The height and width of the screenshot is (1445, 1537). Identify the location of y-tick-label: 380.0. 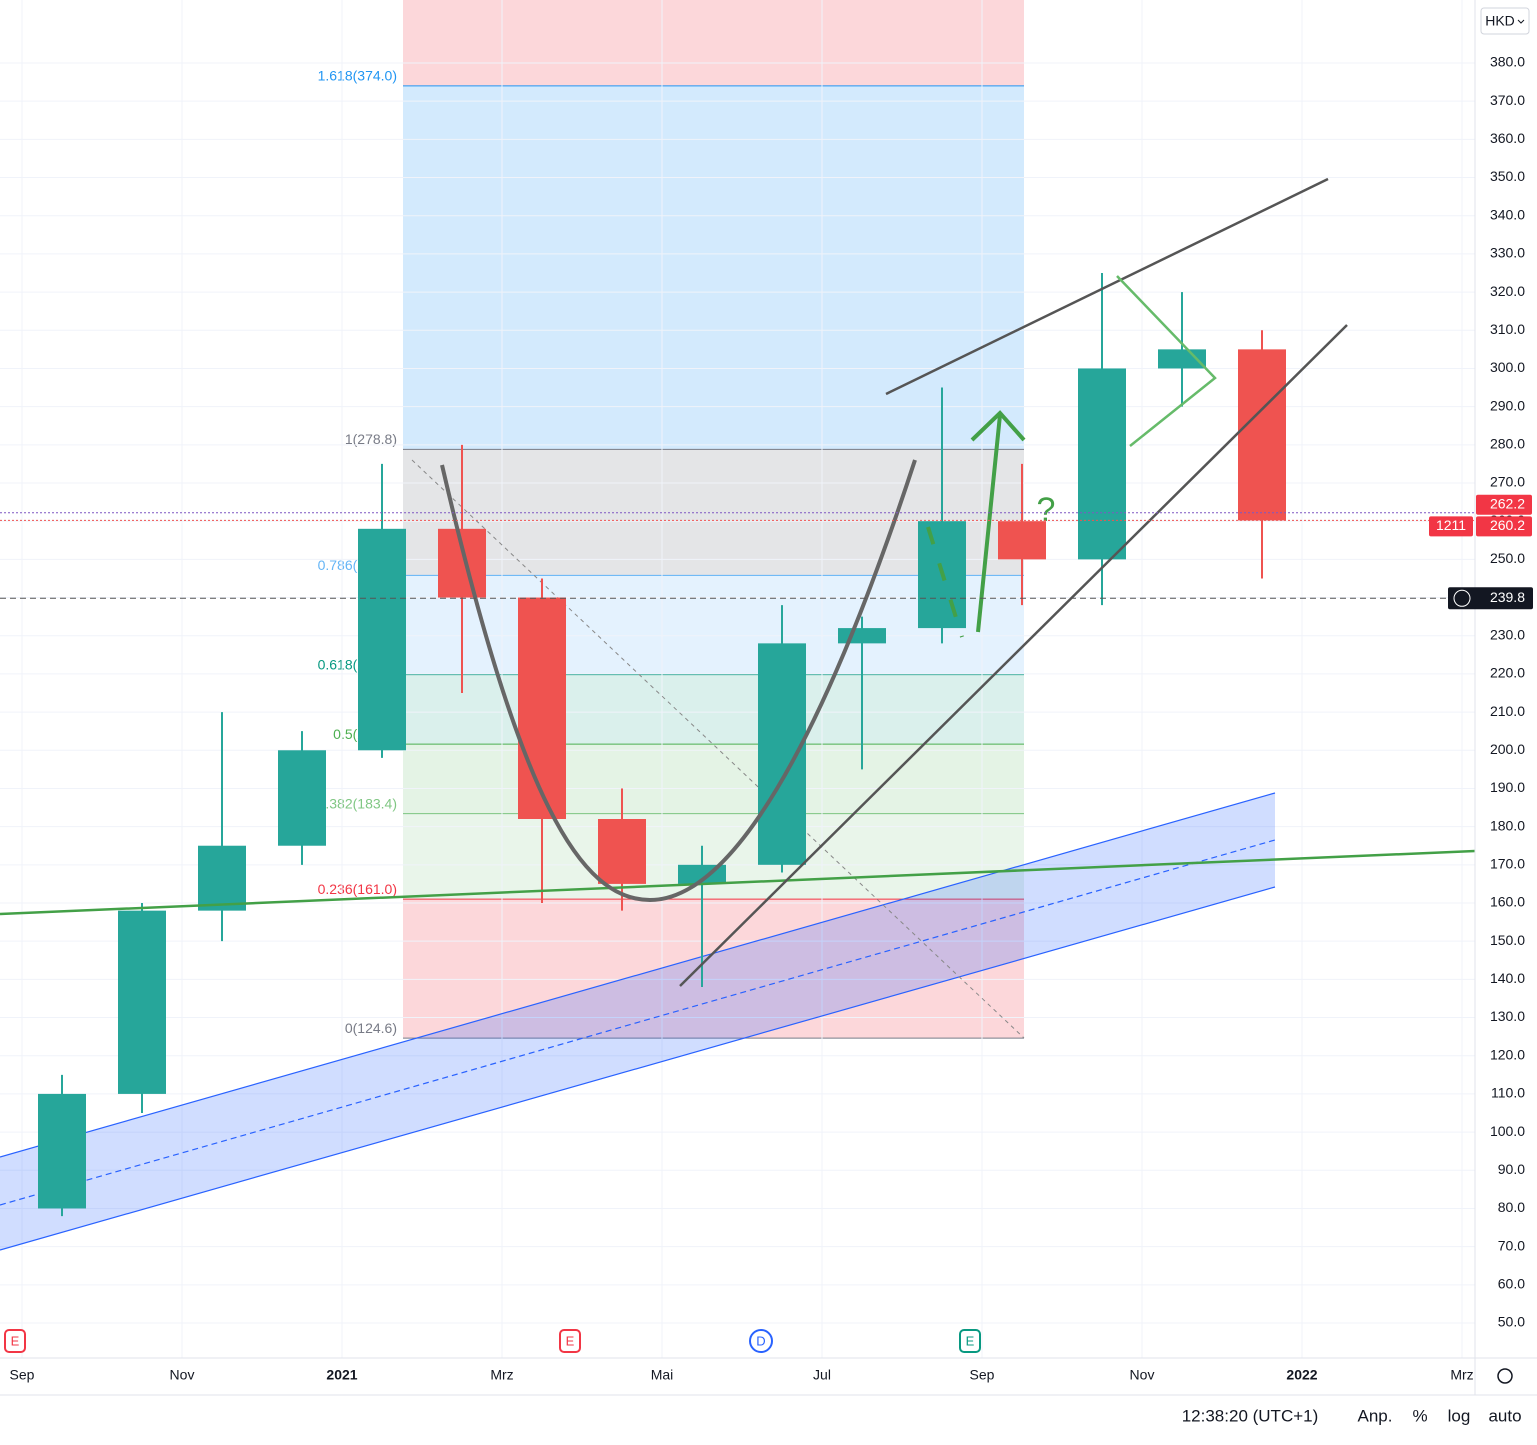
(1507, 62).